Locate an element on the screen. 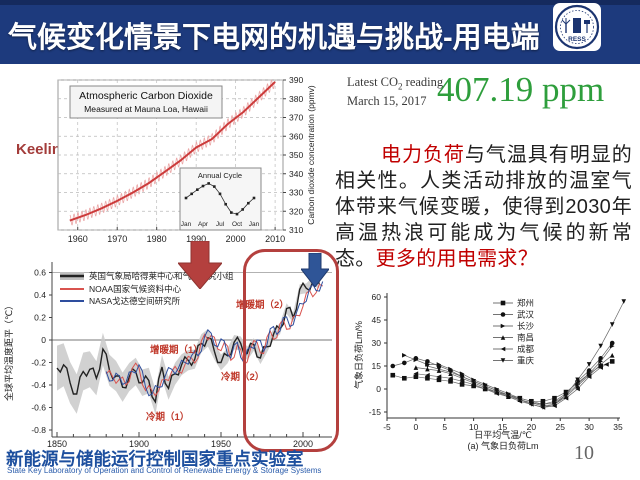  temp-annotation-0: 增暖期（1） is located at coordinates (176, 350).